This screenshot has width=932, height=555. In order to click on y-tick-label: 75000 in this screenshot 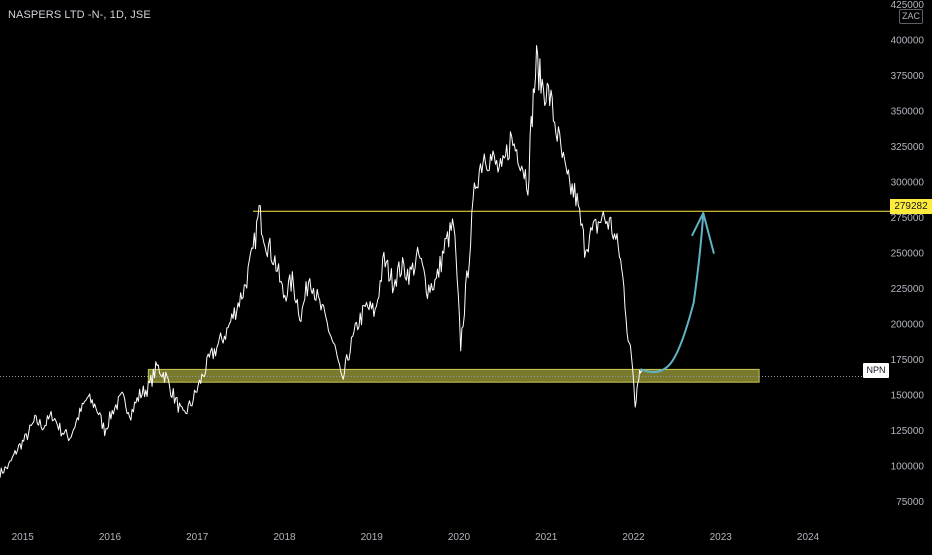, I will do `click(910, 502)`.